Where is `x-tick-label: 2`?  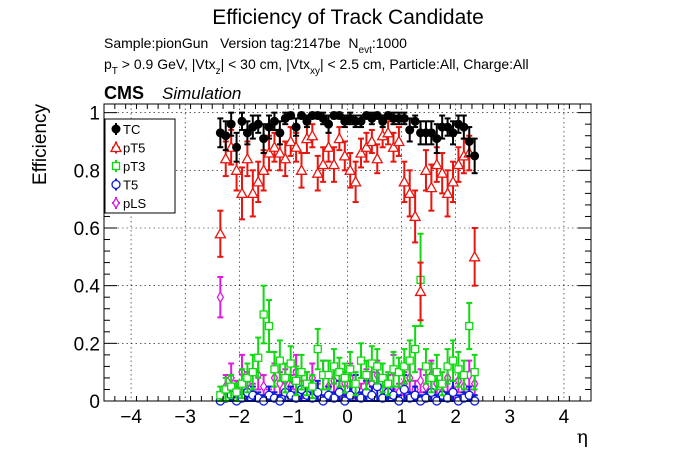 x-tick-label: 2 is located at coordinates (455, 417).